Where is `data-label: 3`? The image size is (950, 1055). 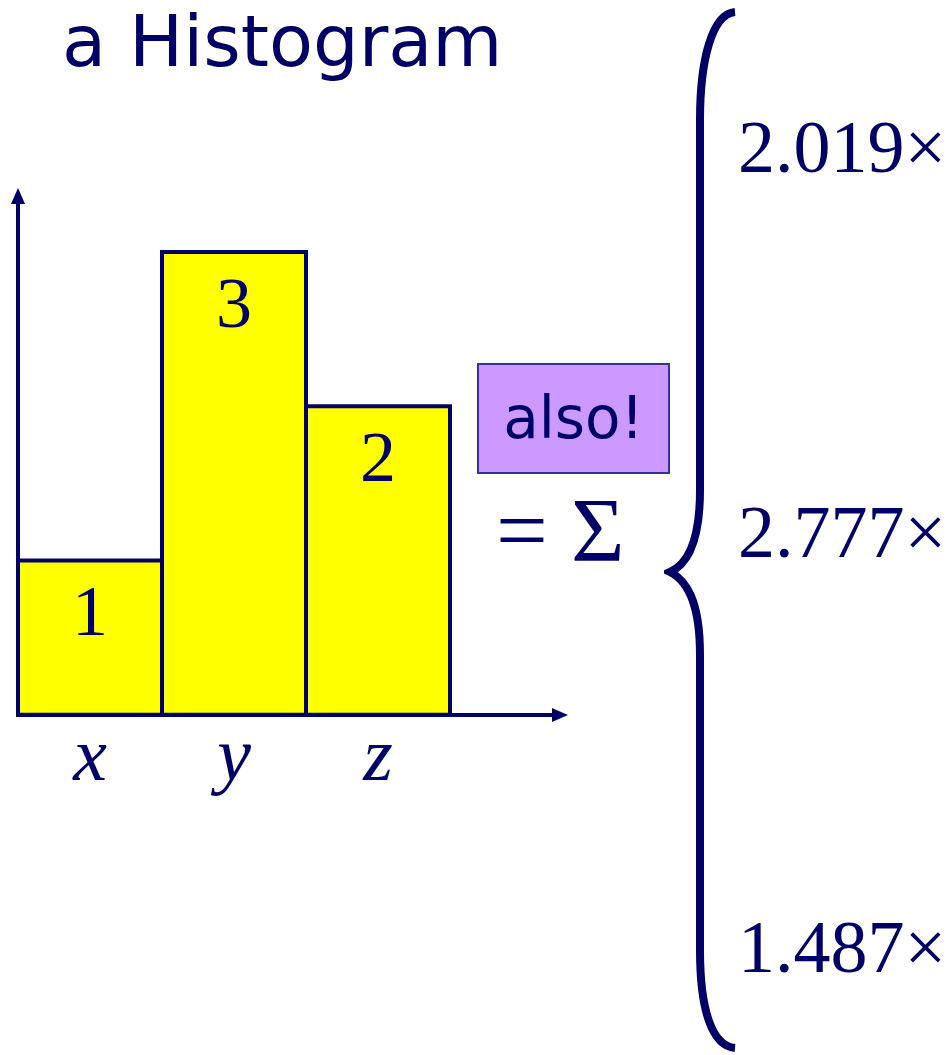 data-label: 3 is located at coordinates (234, 302).